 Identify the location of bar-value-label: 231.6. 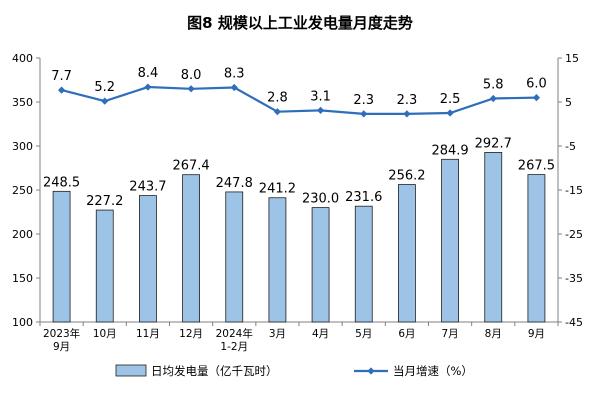
(363, 197).